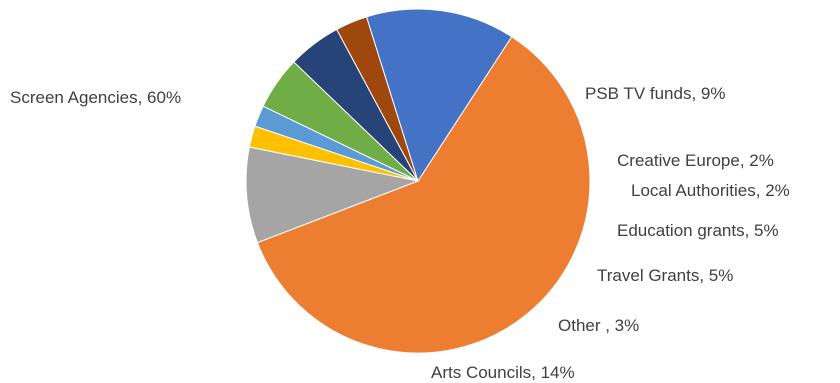 Image resolution: width=840 pixels, height=383 pixels. What do you see at coordinates (698, 230) in the screenshot?
I see `label-education-grants: Education grants, 5%` at bounding box center [698, 230].